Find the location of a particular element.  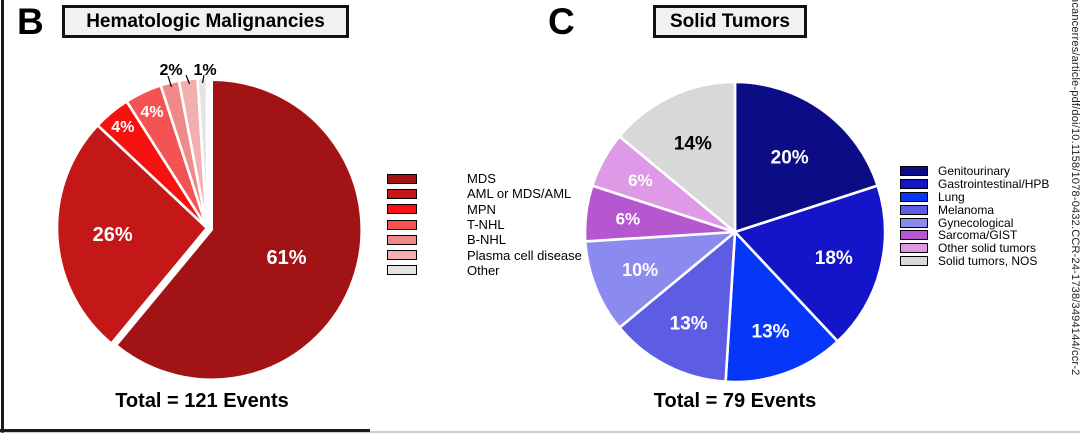

pie-slice-other is located at coordinates (202, 153).